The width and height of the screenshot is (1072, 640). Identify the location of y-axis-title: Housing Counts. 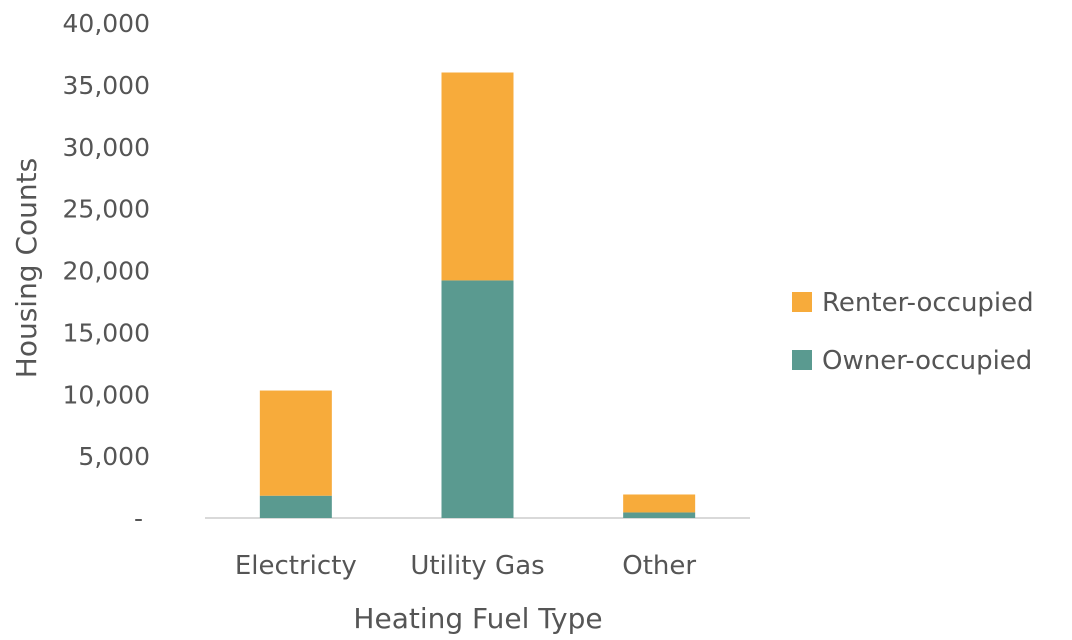
(26, 268).